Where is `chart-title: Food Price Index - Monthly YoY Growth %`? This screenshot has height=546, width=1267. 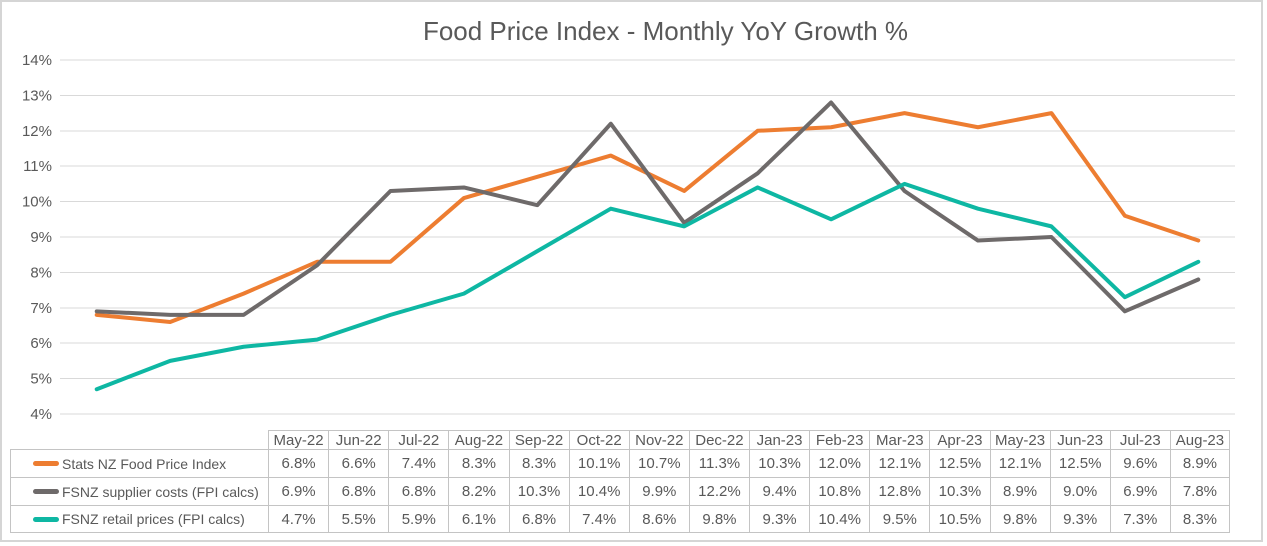 chart-title: Food Price Index - Monthly YoY Growth % is located at coordinates (665, 31).